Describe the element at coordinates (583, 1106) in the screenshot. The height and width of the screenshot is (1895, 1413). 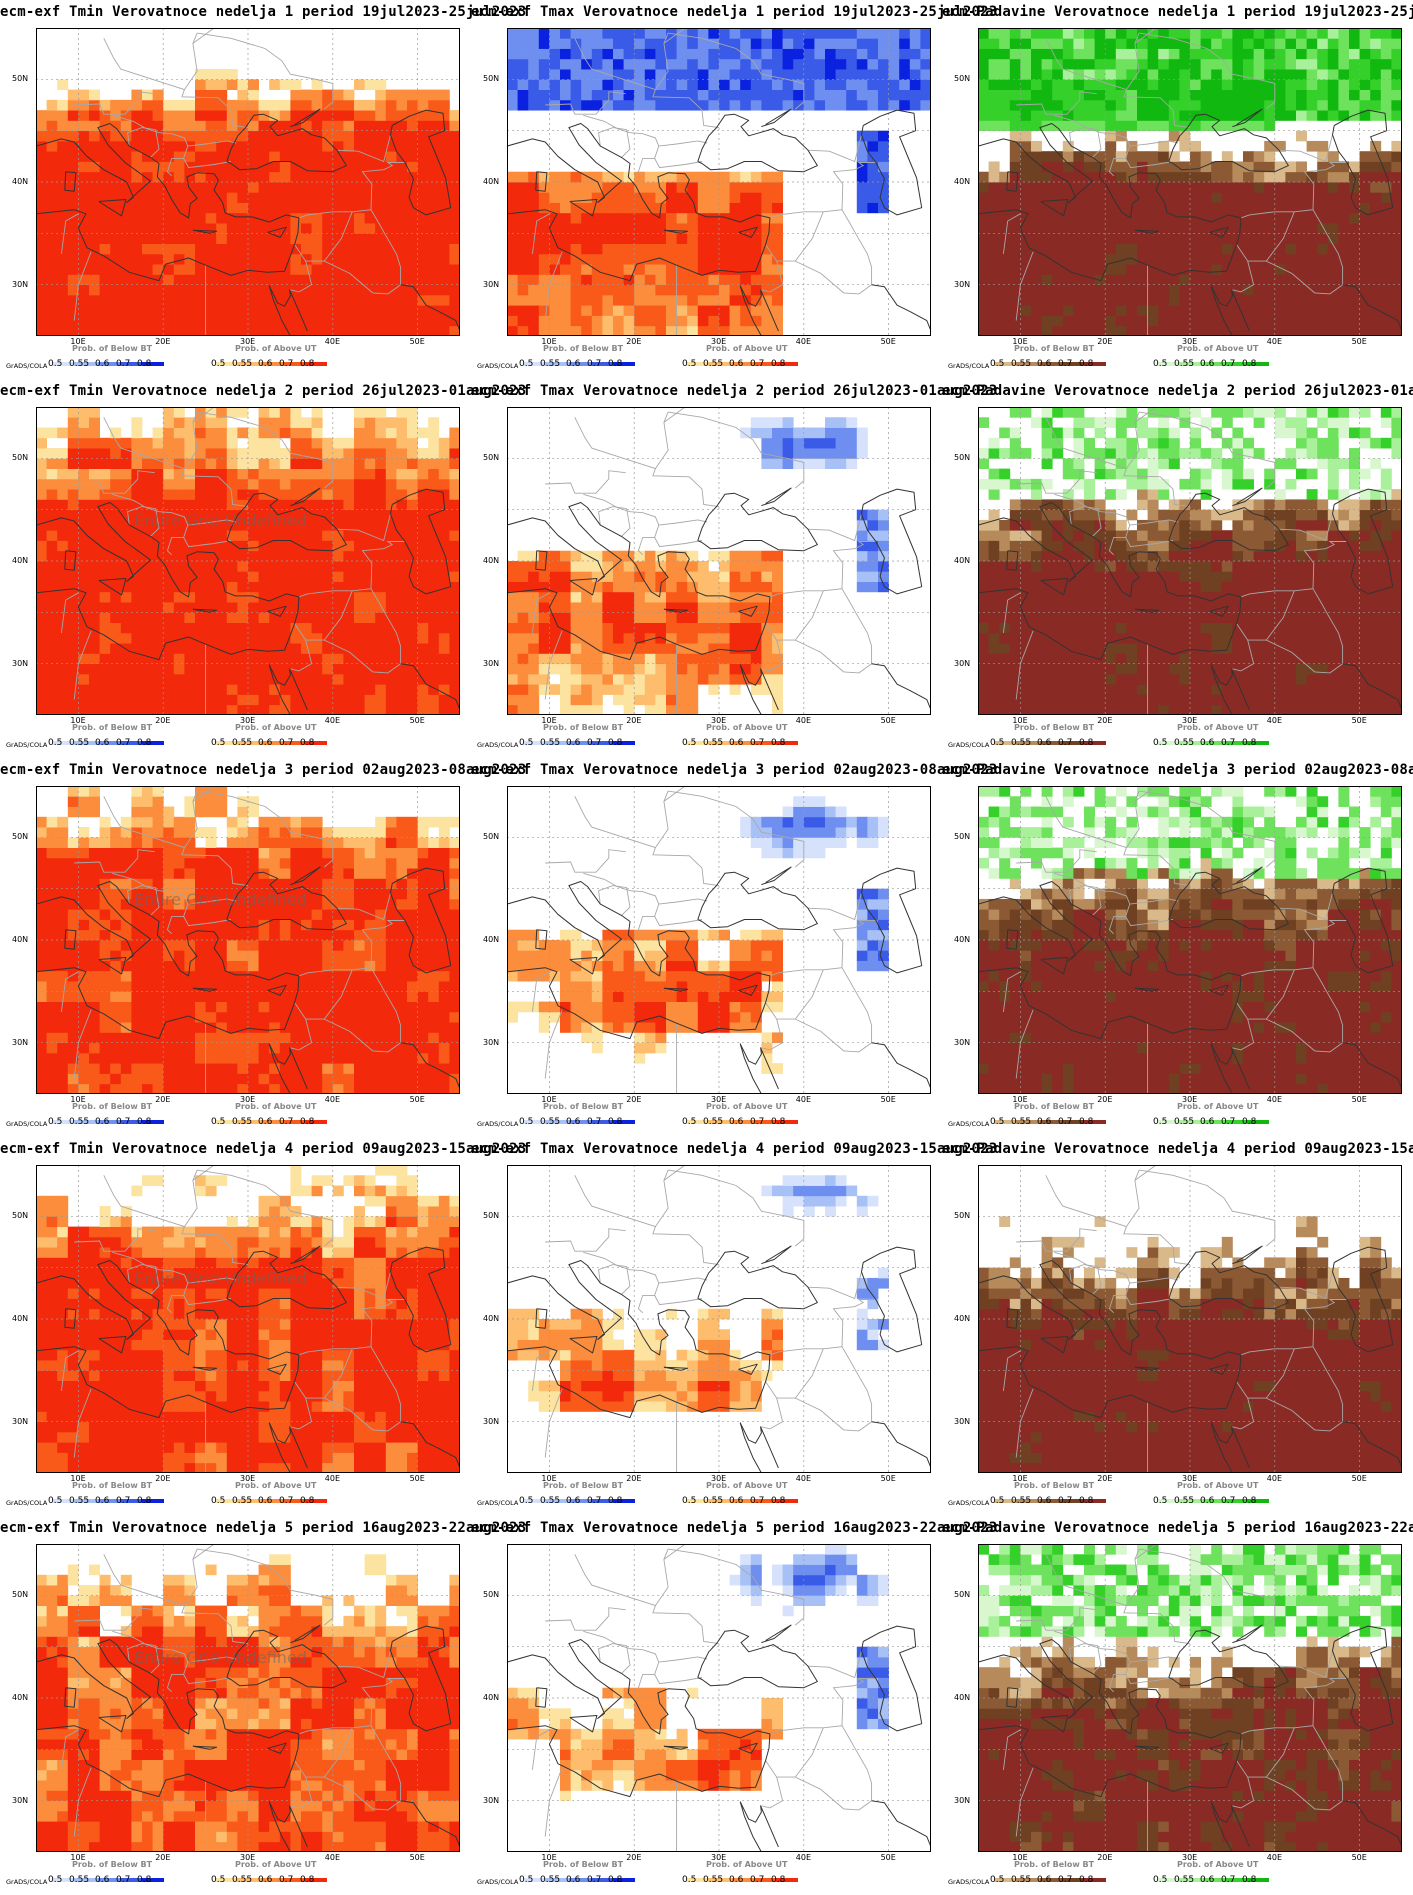
I see `legend-title-below: Prob. of Below BT` at that location.